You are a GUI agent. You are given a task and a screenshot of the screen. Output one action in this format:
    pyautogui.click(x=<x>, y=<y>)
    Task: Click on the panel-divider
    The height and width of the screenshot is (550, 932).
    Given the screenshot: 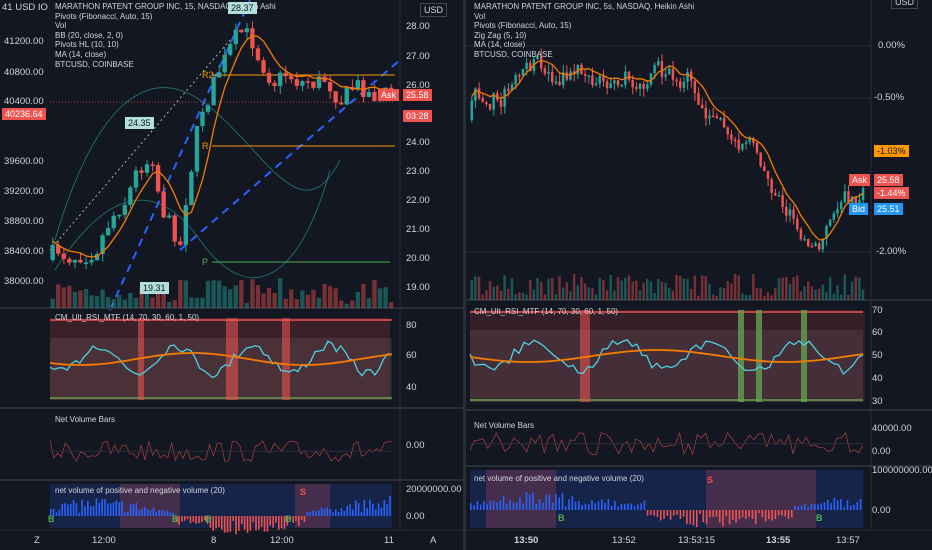 What is the action you would take?
    pyautogui.click(x=464, y=275)
    